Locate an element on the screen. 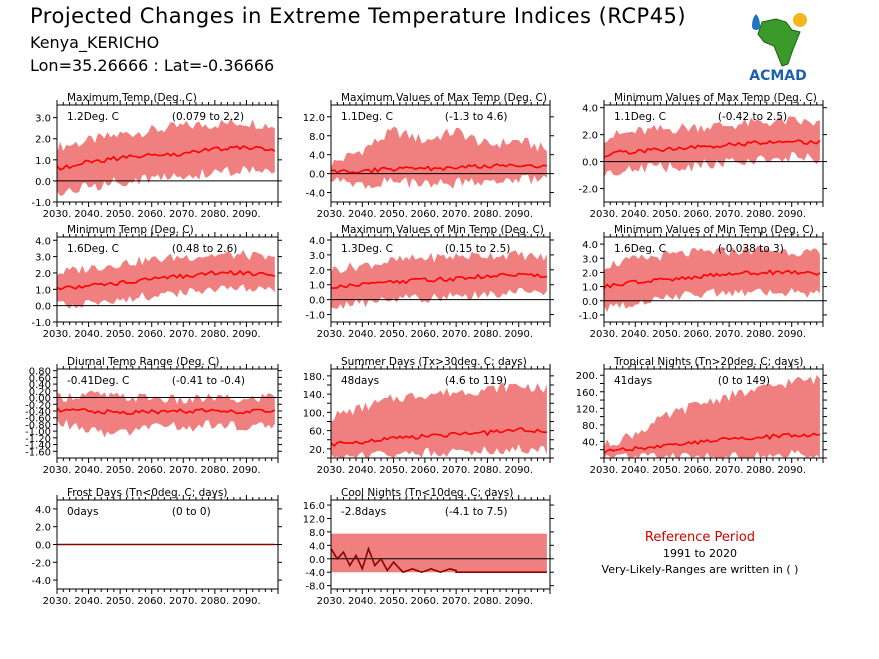 The image size is (879, 659). median-change-label: 1.1Deg. C is located at coordinates (640, 117).